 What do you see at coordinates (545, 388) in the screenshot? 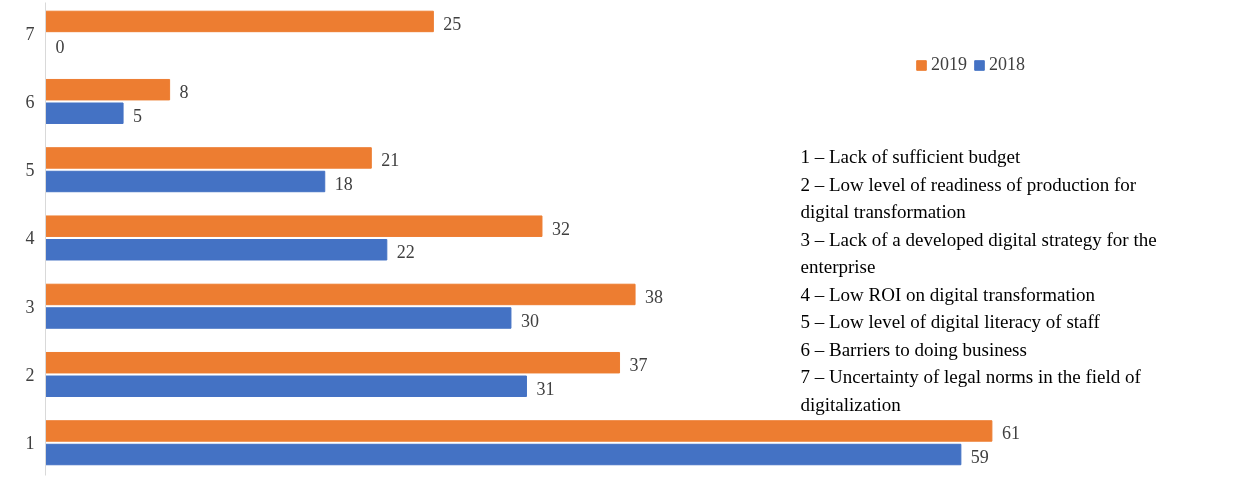
I see `data-label: 31` at bounding box center [545, 388].